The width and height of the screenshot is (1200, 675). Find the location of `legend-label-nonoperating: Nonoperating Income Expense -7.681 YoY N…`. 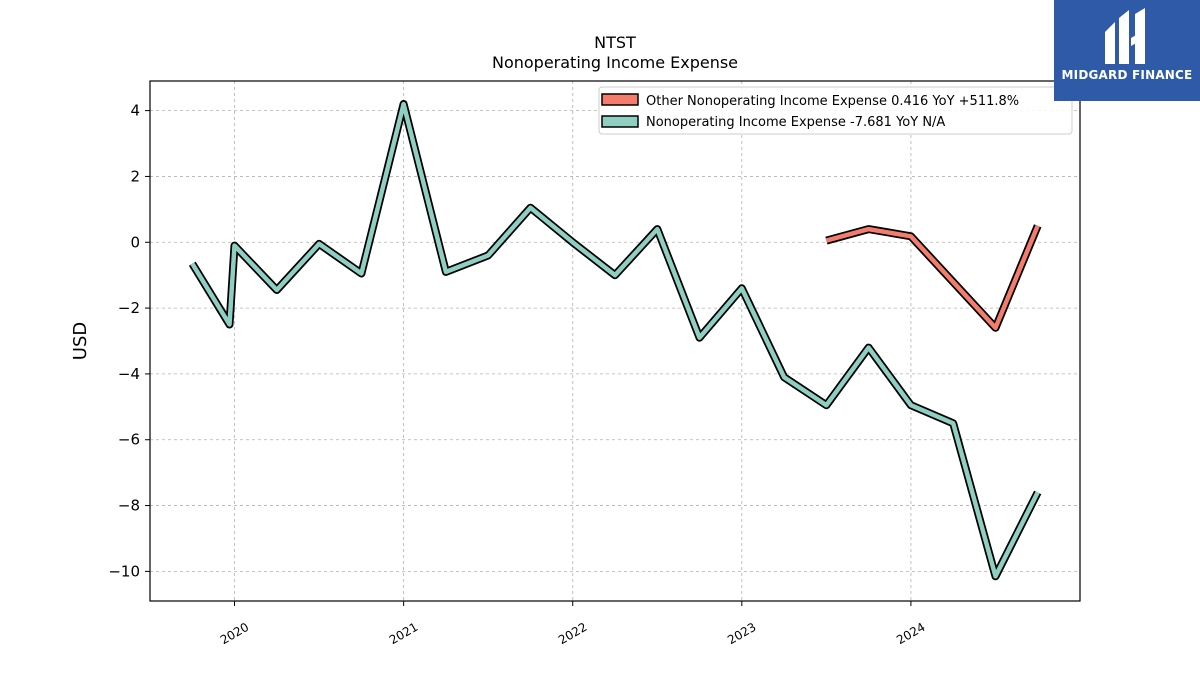

legend-label-nonoperating: Nonoperating Income Expense -7.681 YoY N… is located at coordinates (795, 122).